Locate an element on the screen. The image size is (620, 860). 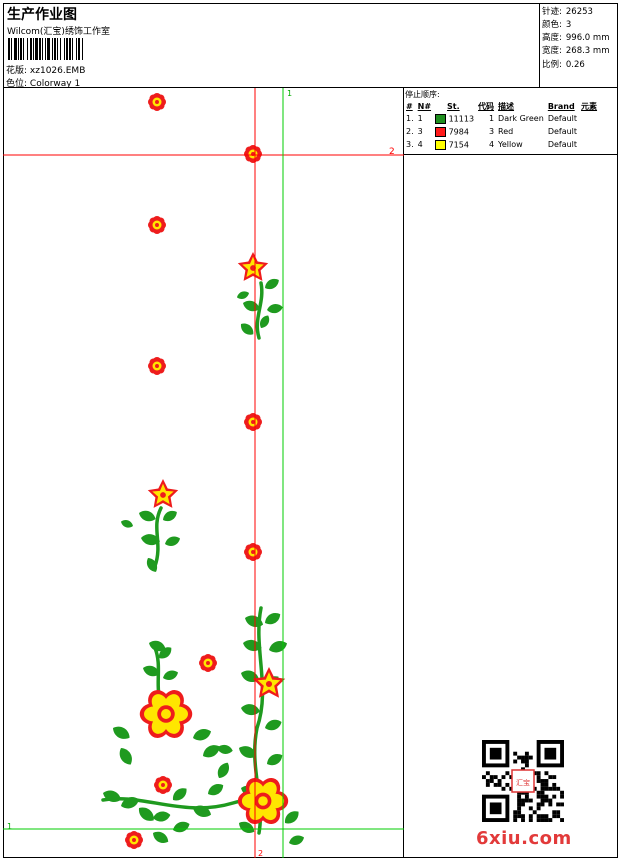
guide-label-left: 1 is located at coordinates (9, 826).